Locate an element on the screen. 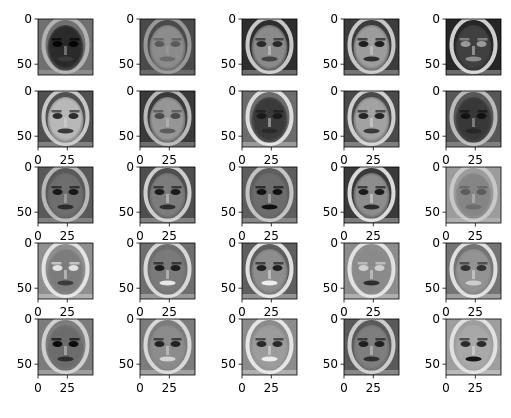 Image resolution: width=511 pixels, height=418 pixels. face-panel-r2c3 is located at coordinates (269, 119).